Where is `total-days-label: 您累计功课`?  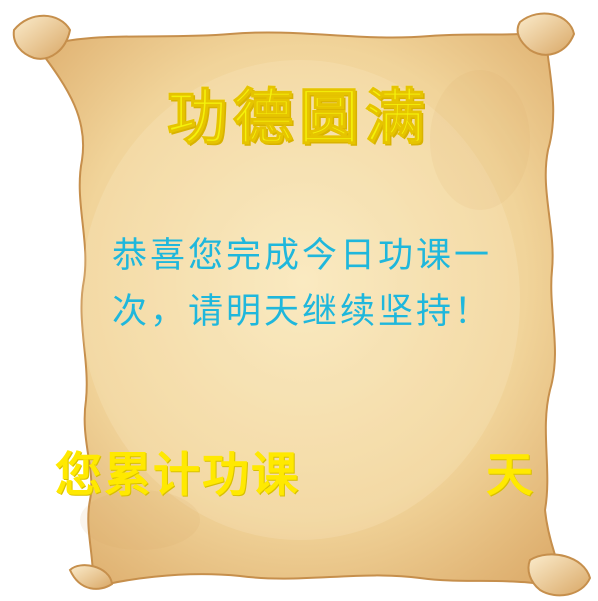
total-days-label: 您累计功课 is located at coordinates (177, 475).